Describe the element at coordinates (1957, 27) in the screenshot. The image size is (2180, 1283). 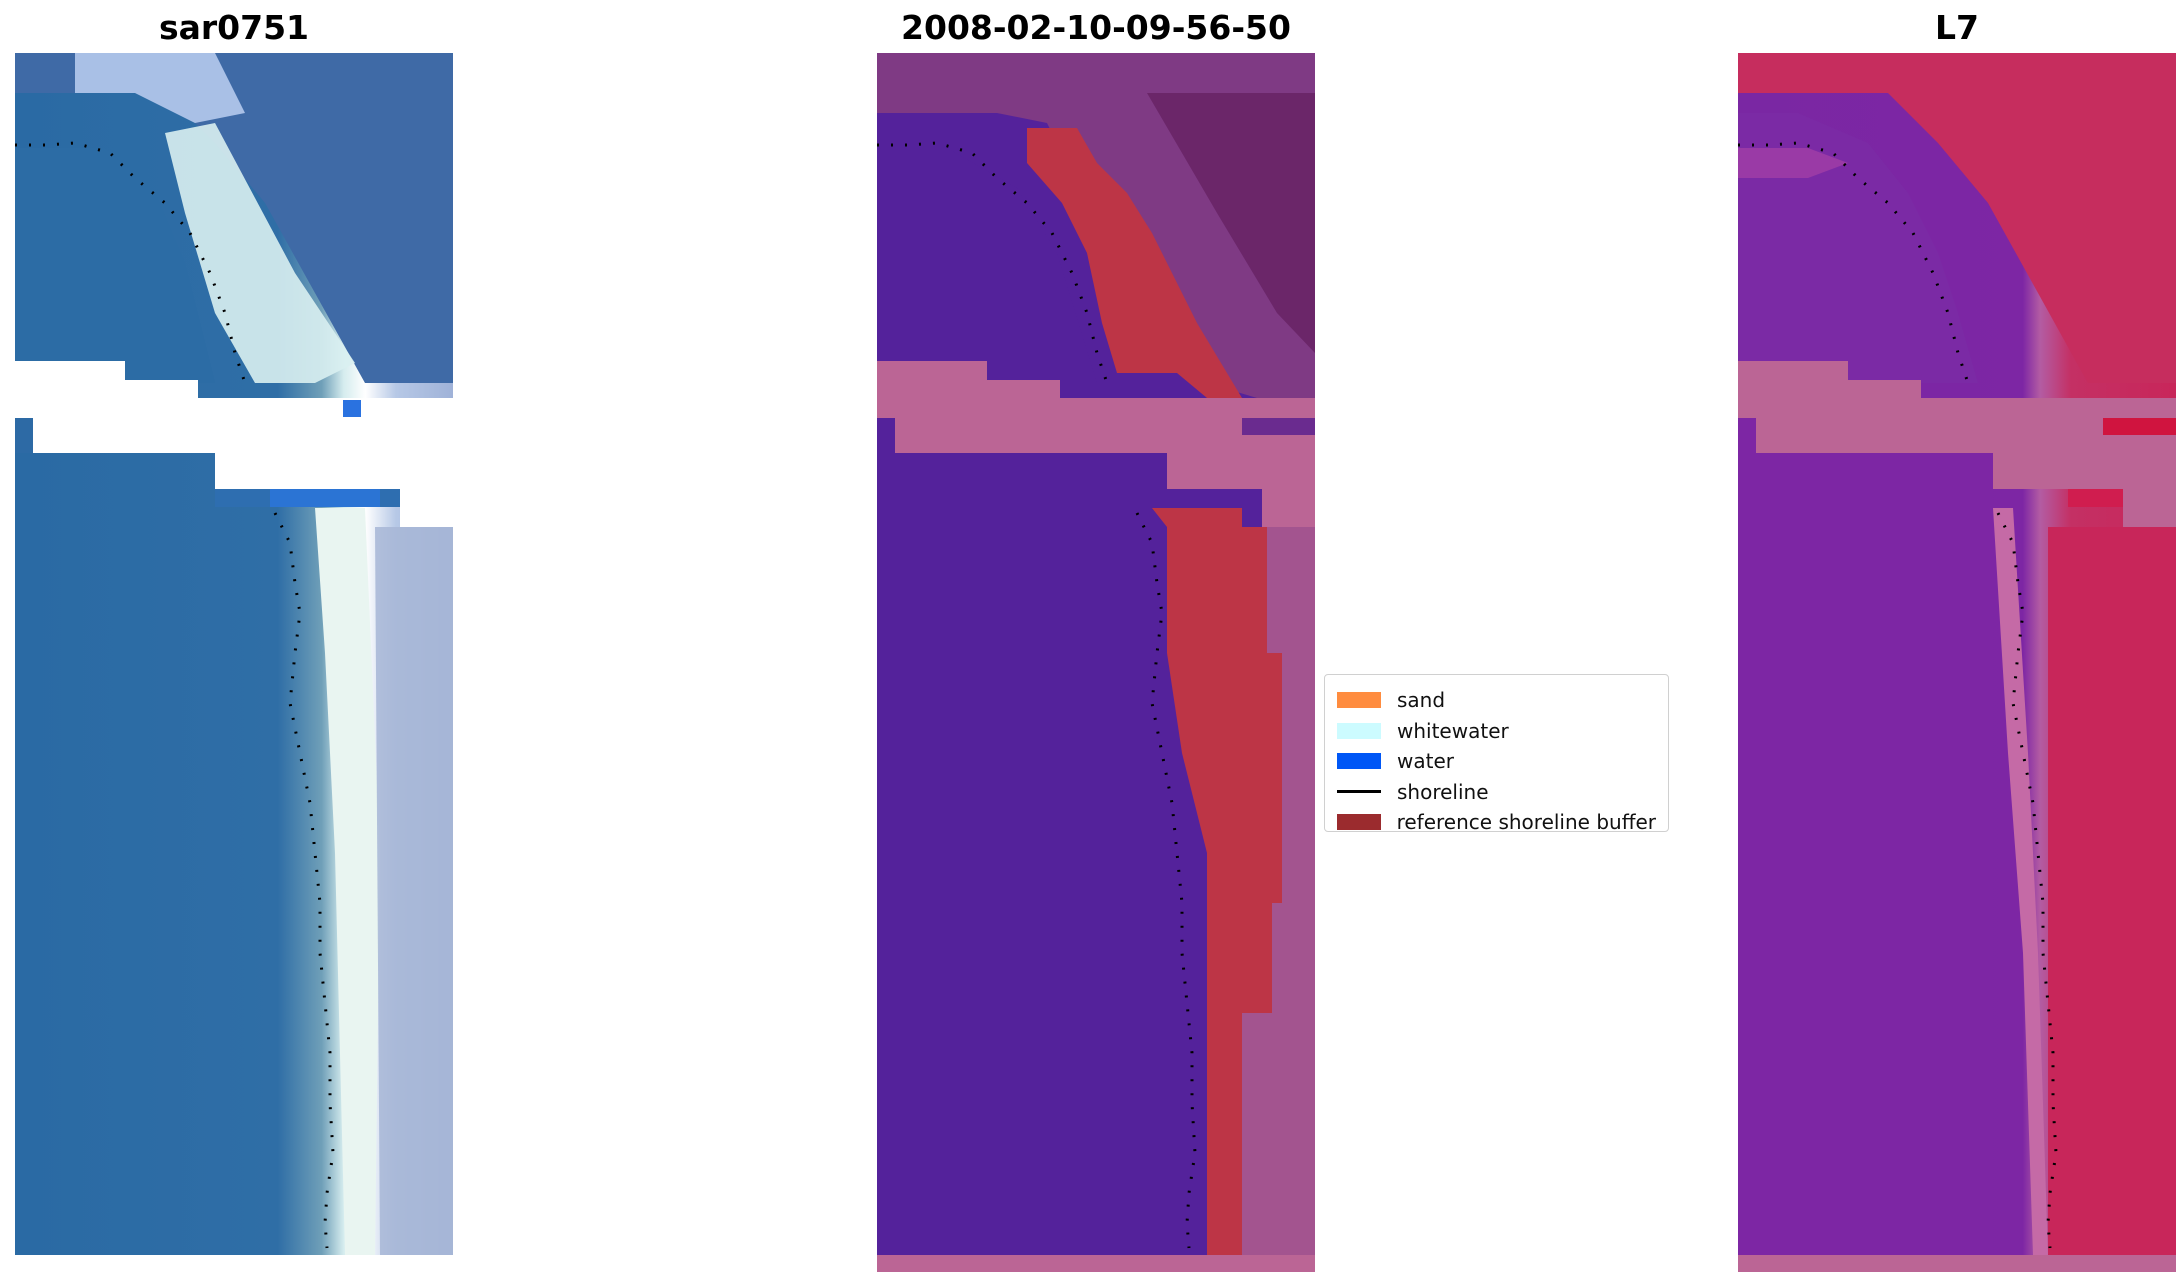
I see `panel-title-index: L7` at that location.